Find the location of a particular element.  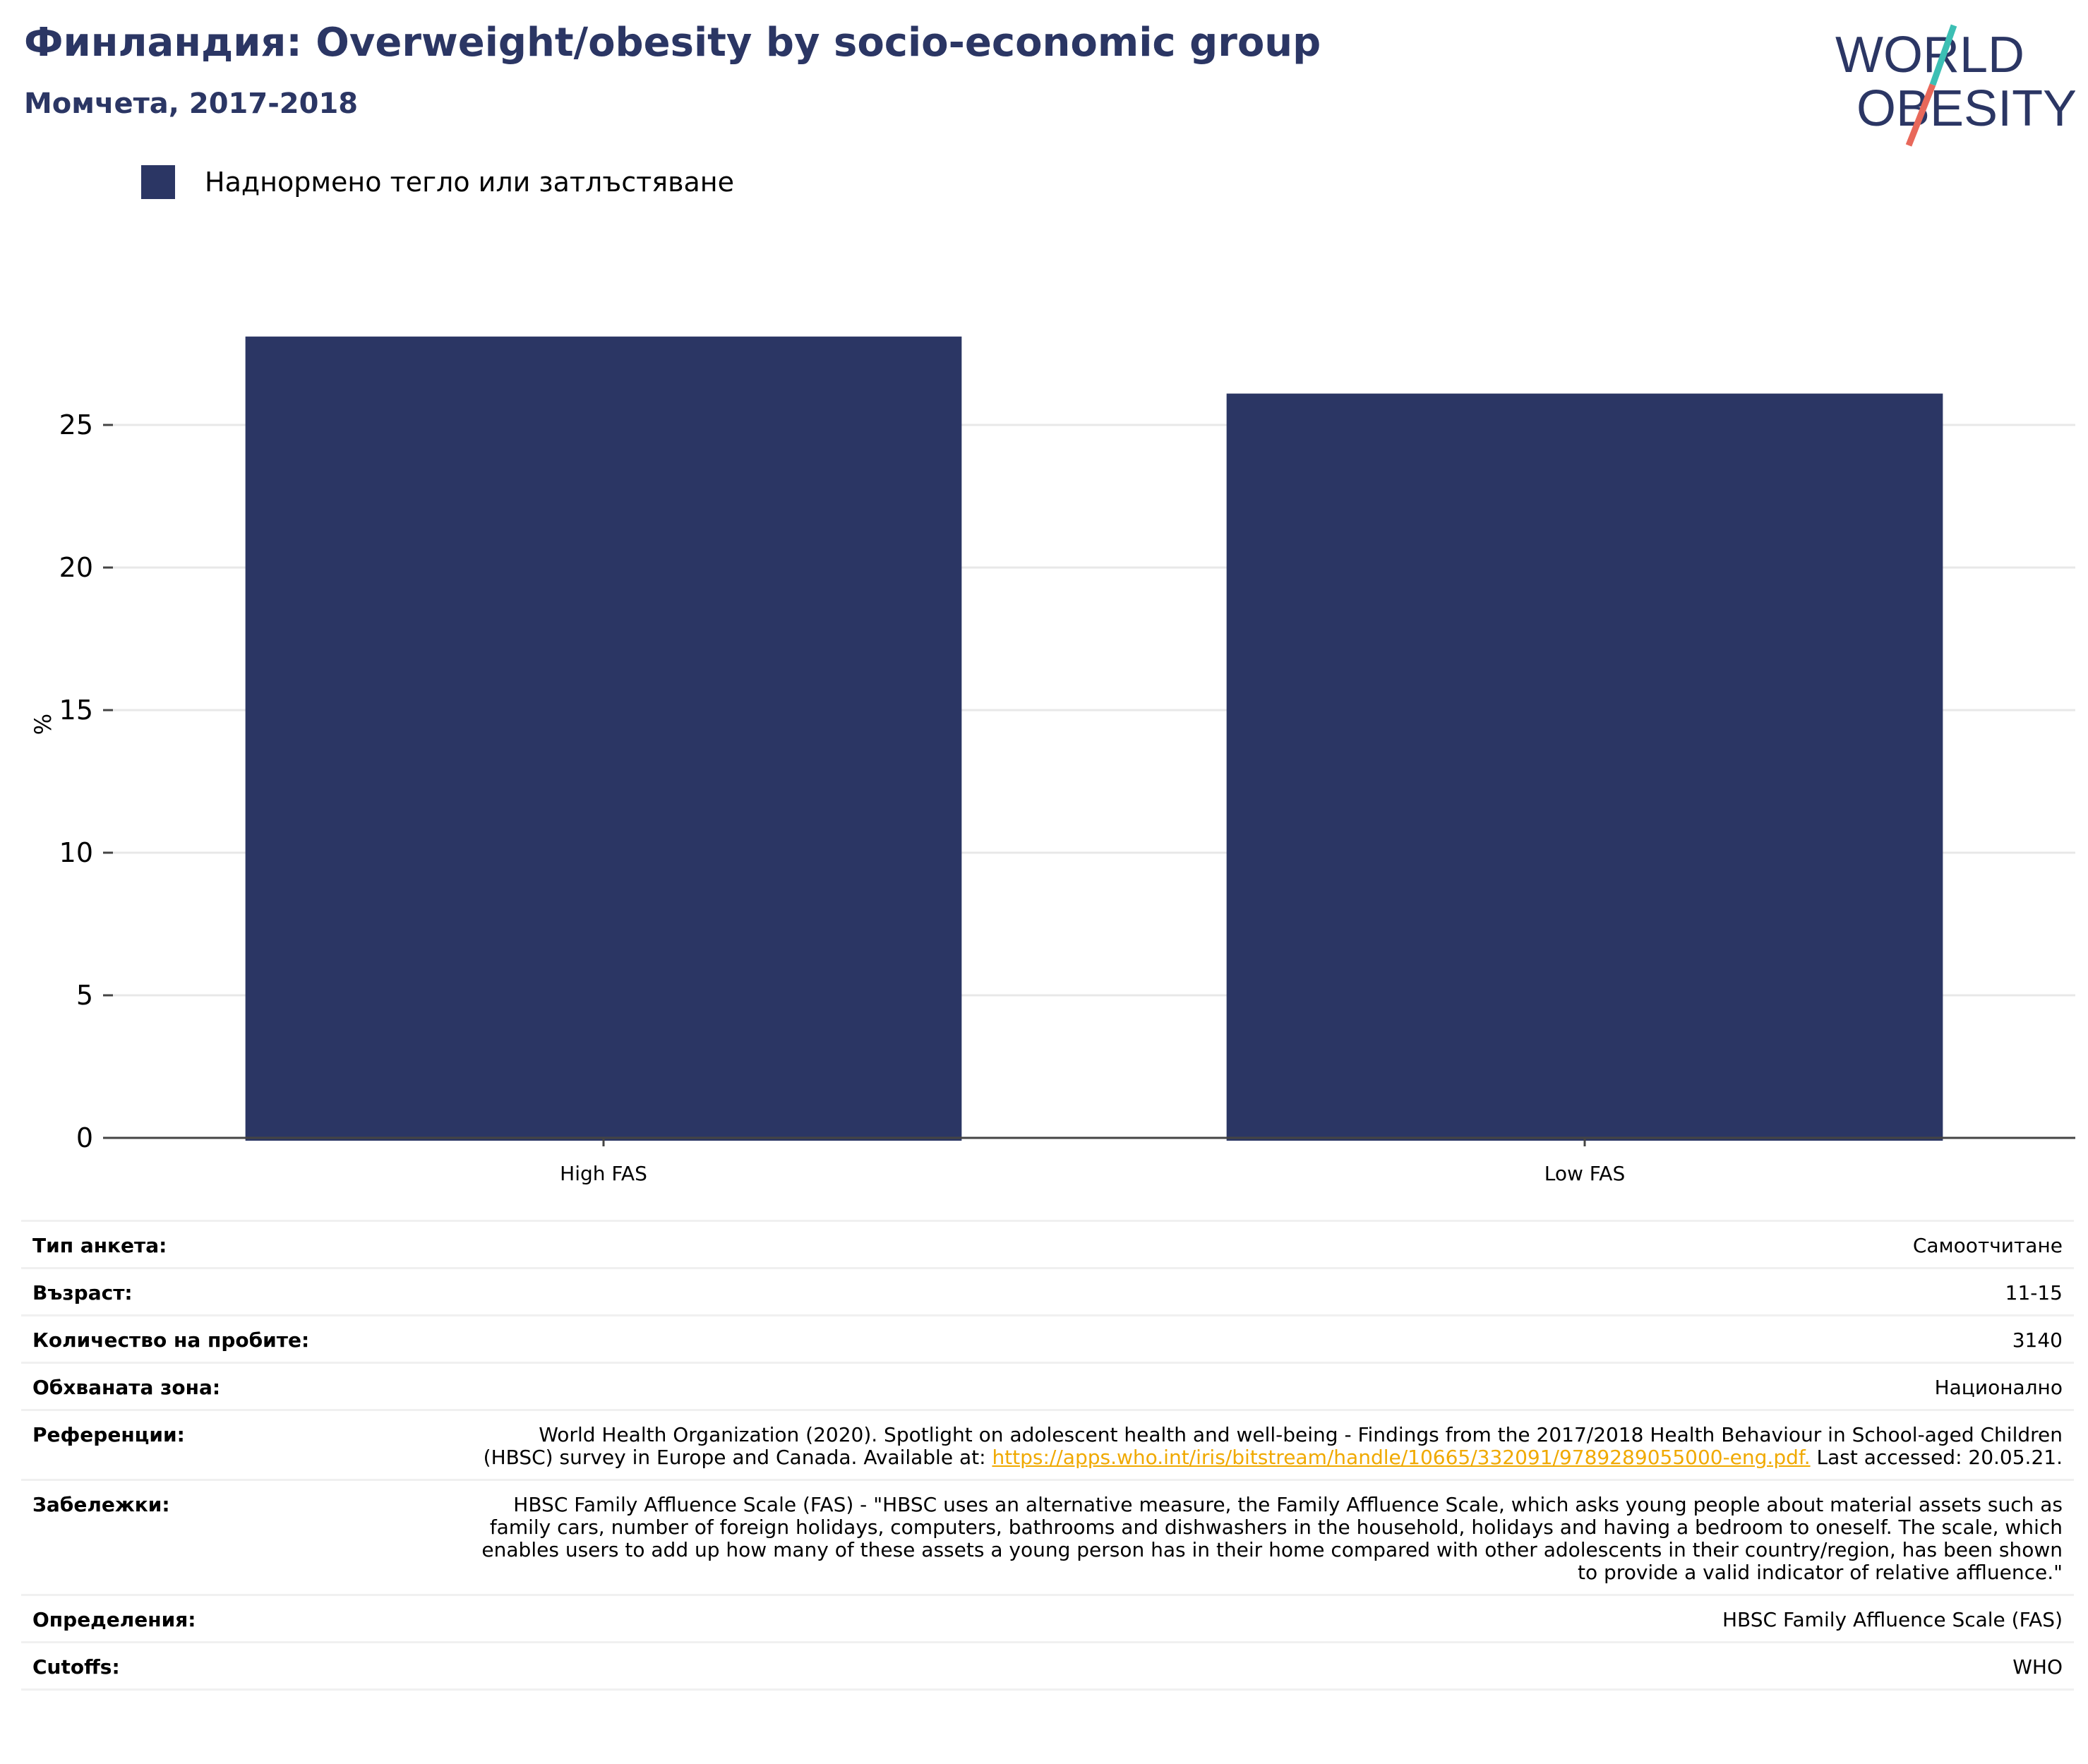

meta-key: Обхваната зона: is located at coordinates (127, 1387).